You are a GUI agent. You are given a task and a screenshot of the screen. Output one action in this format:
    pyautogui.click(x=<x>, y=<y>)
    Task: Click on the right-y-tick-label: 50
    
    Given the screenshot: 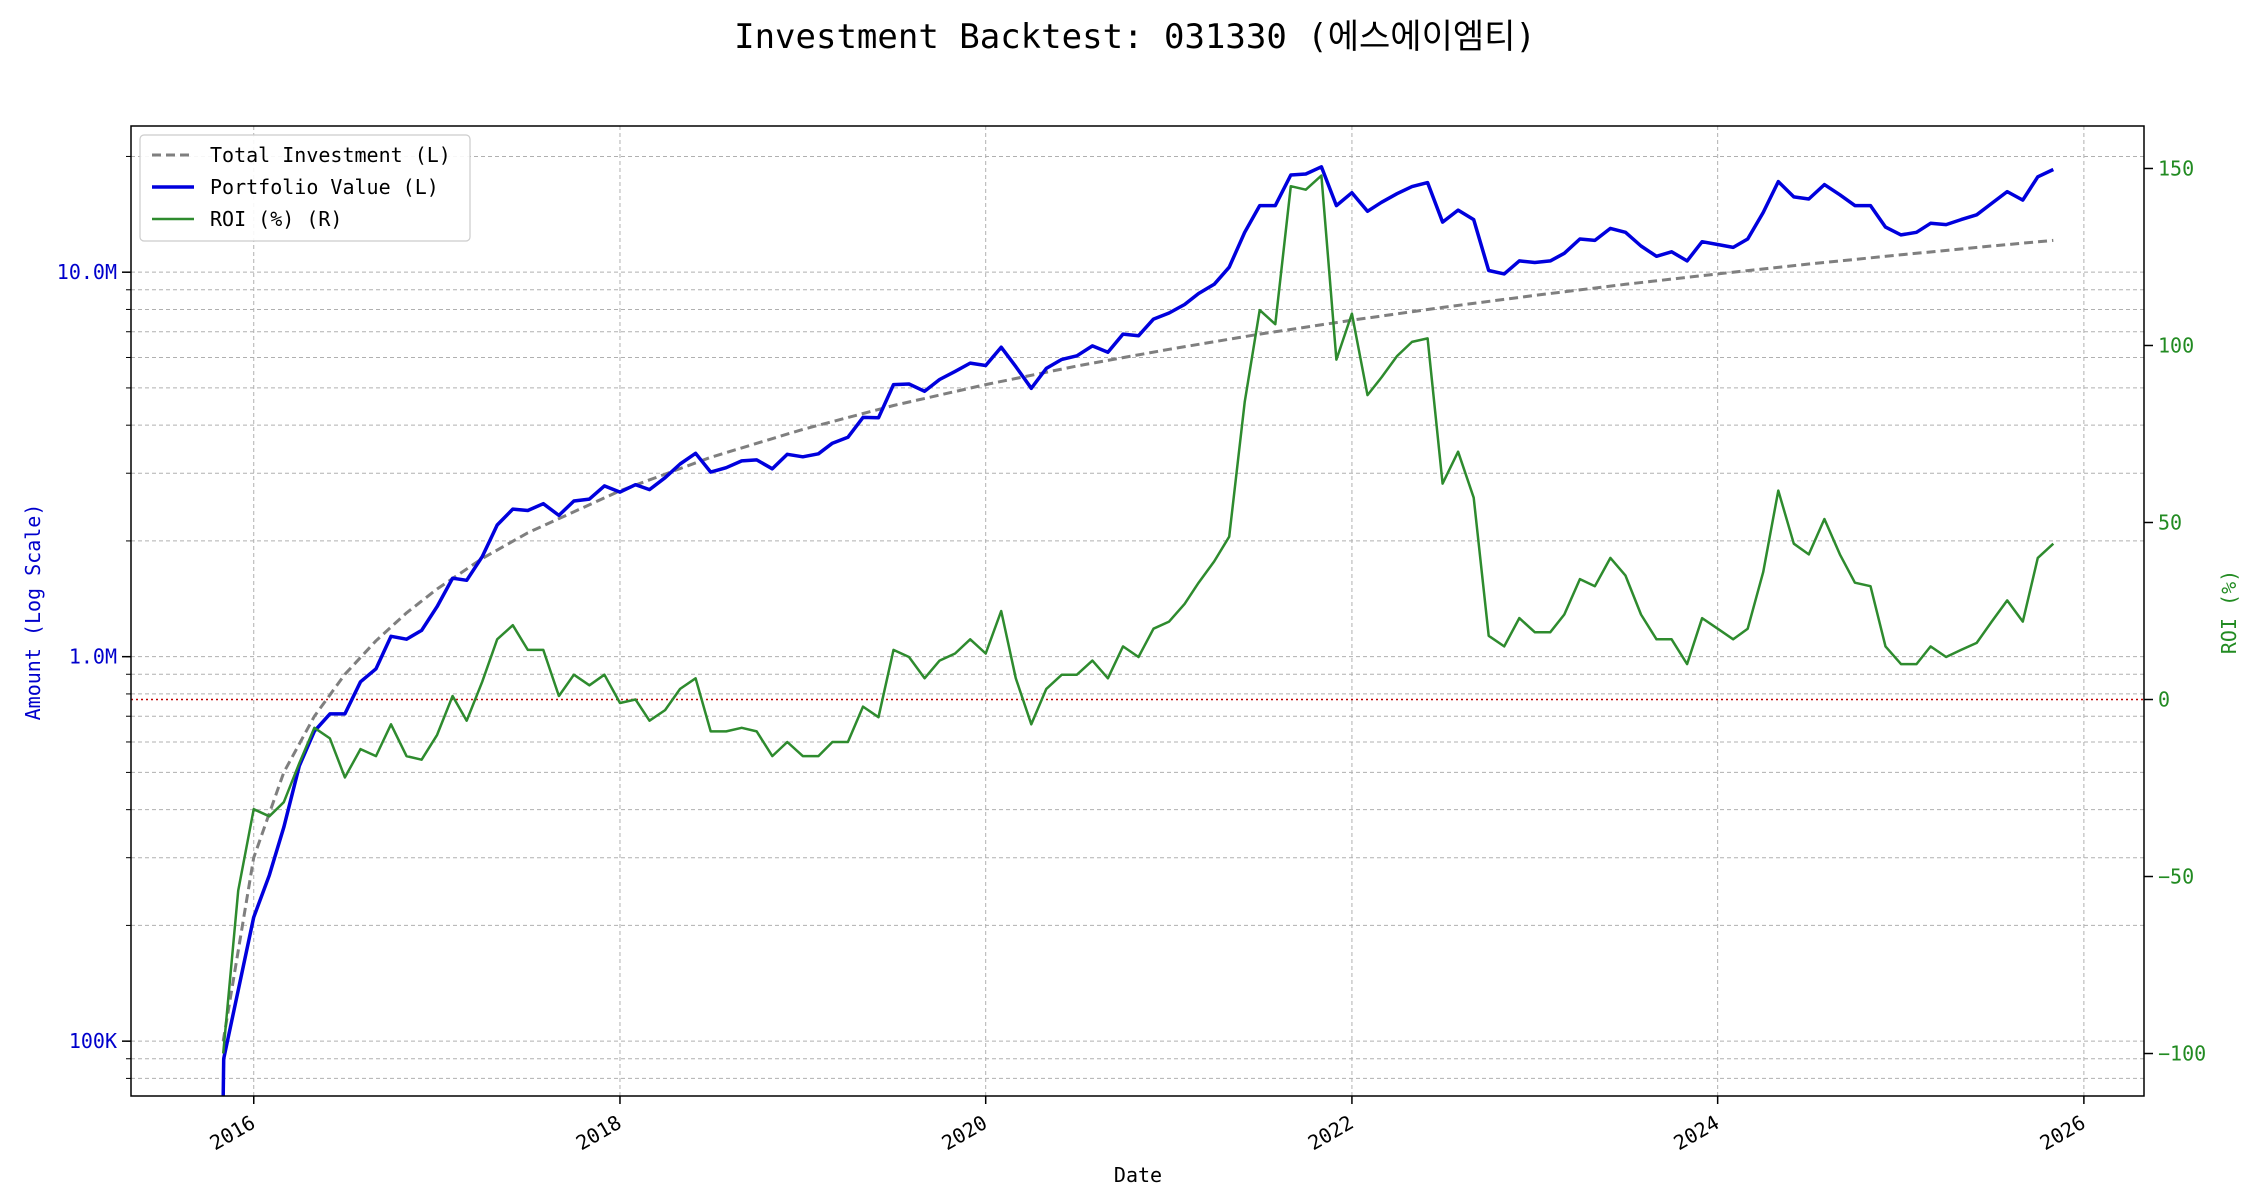 What is the action you would take?
    pyautogui.click(x=2170, y=522)
    